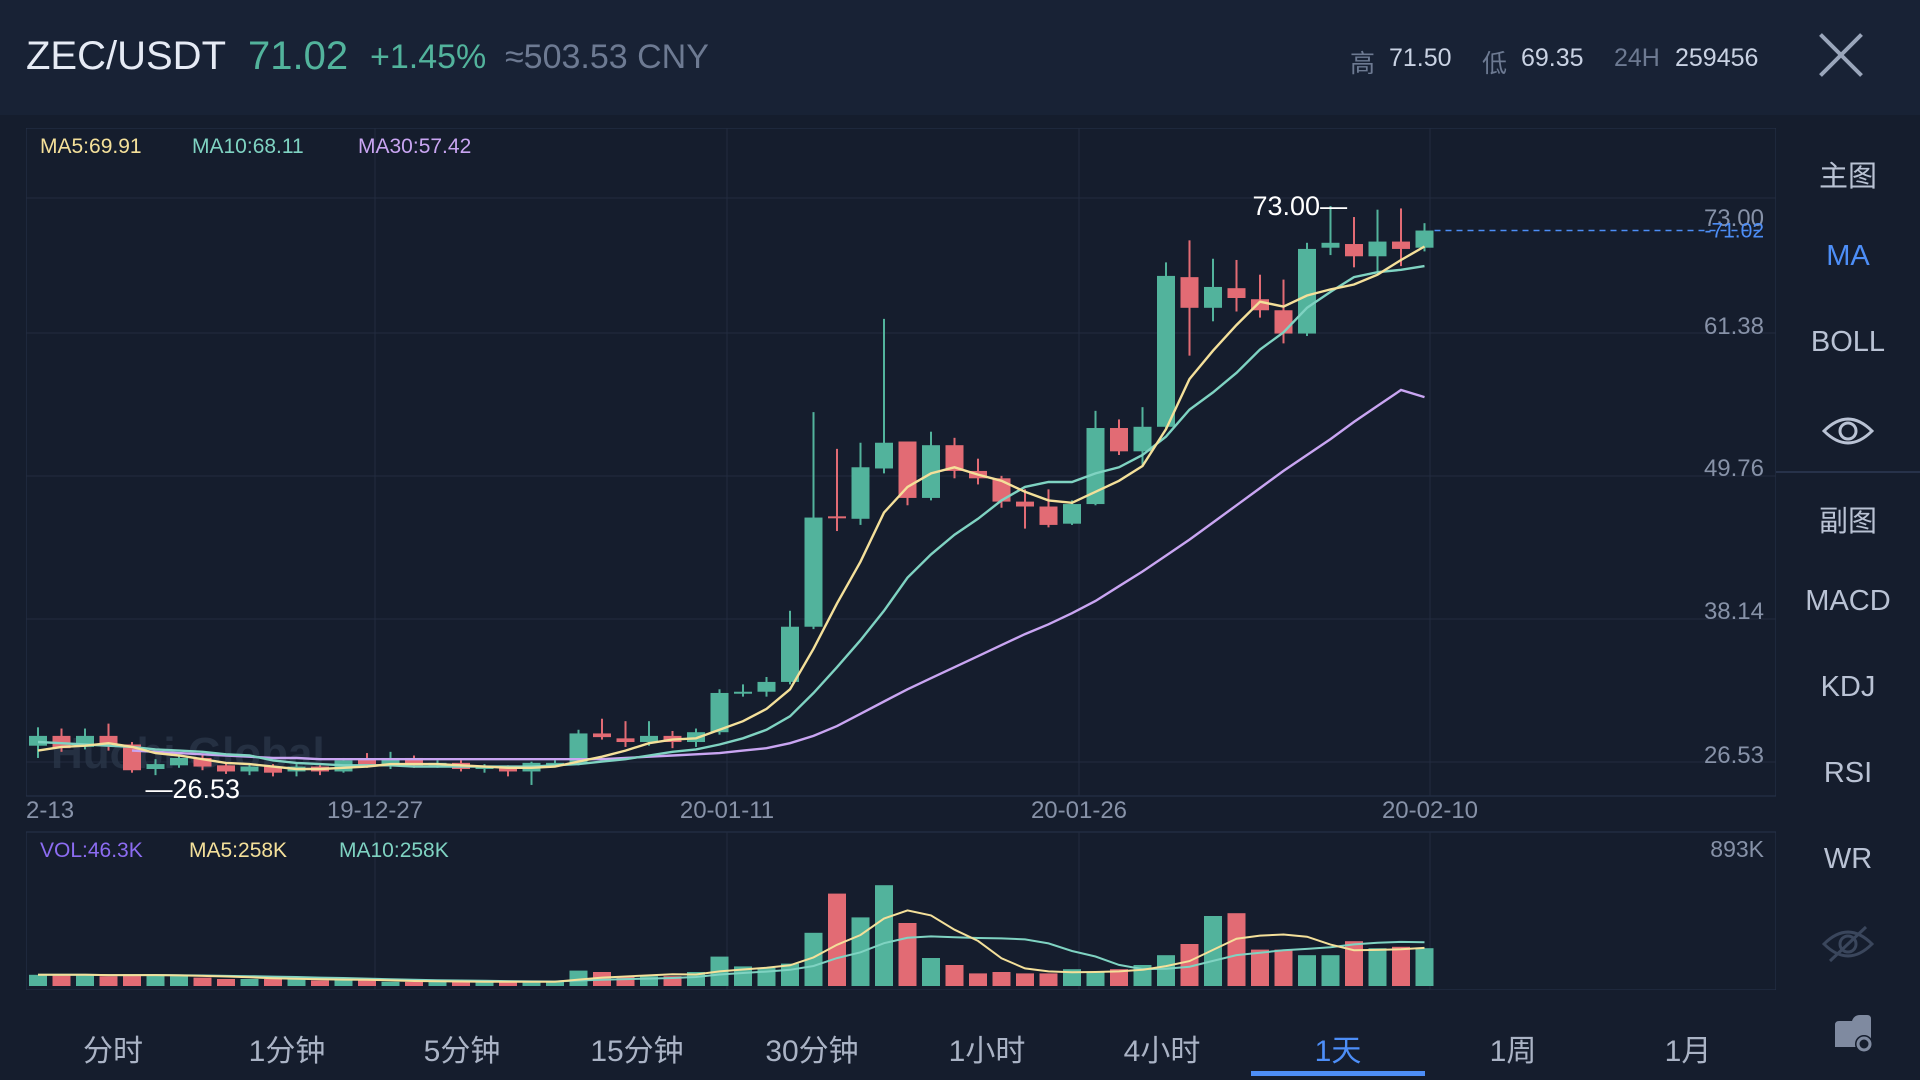  I want to click on settings-icon-svg, so click(1854, 1034).